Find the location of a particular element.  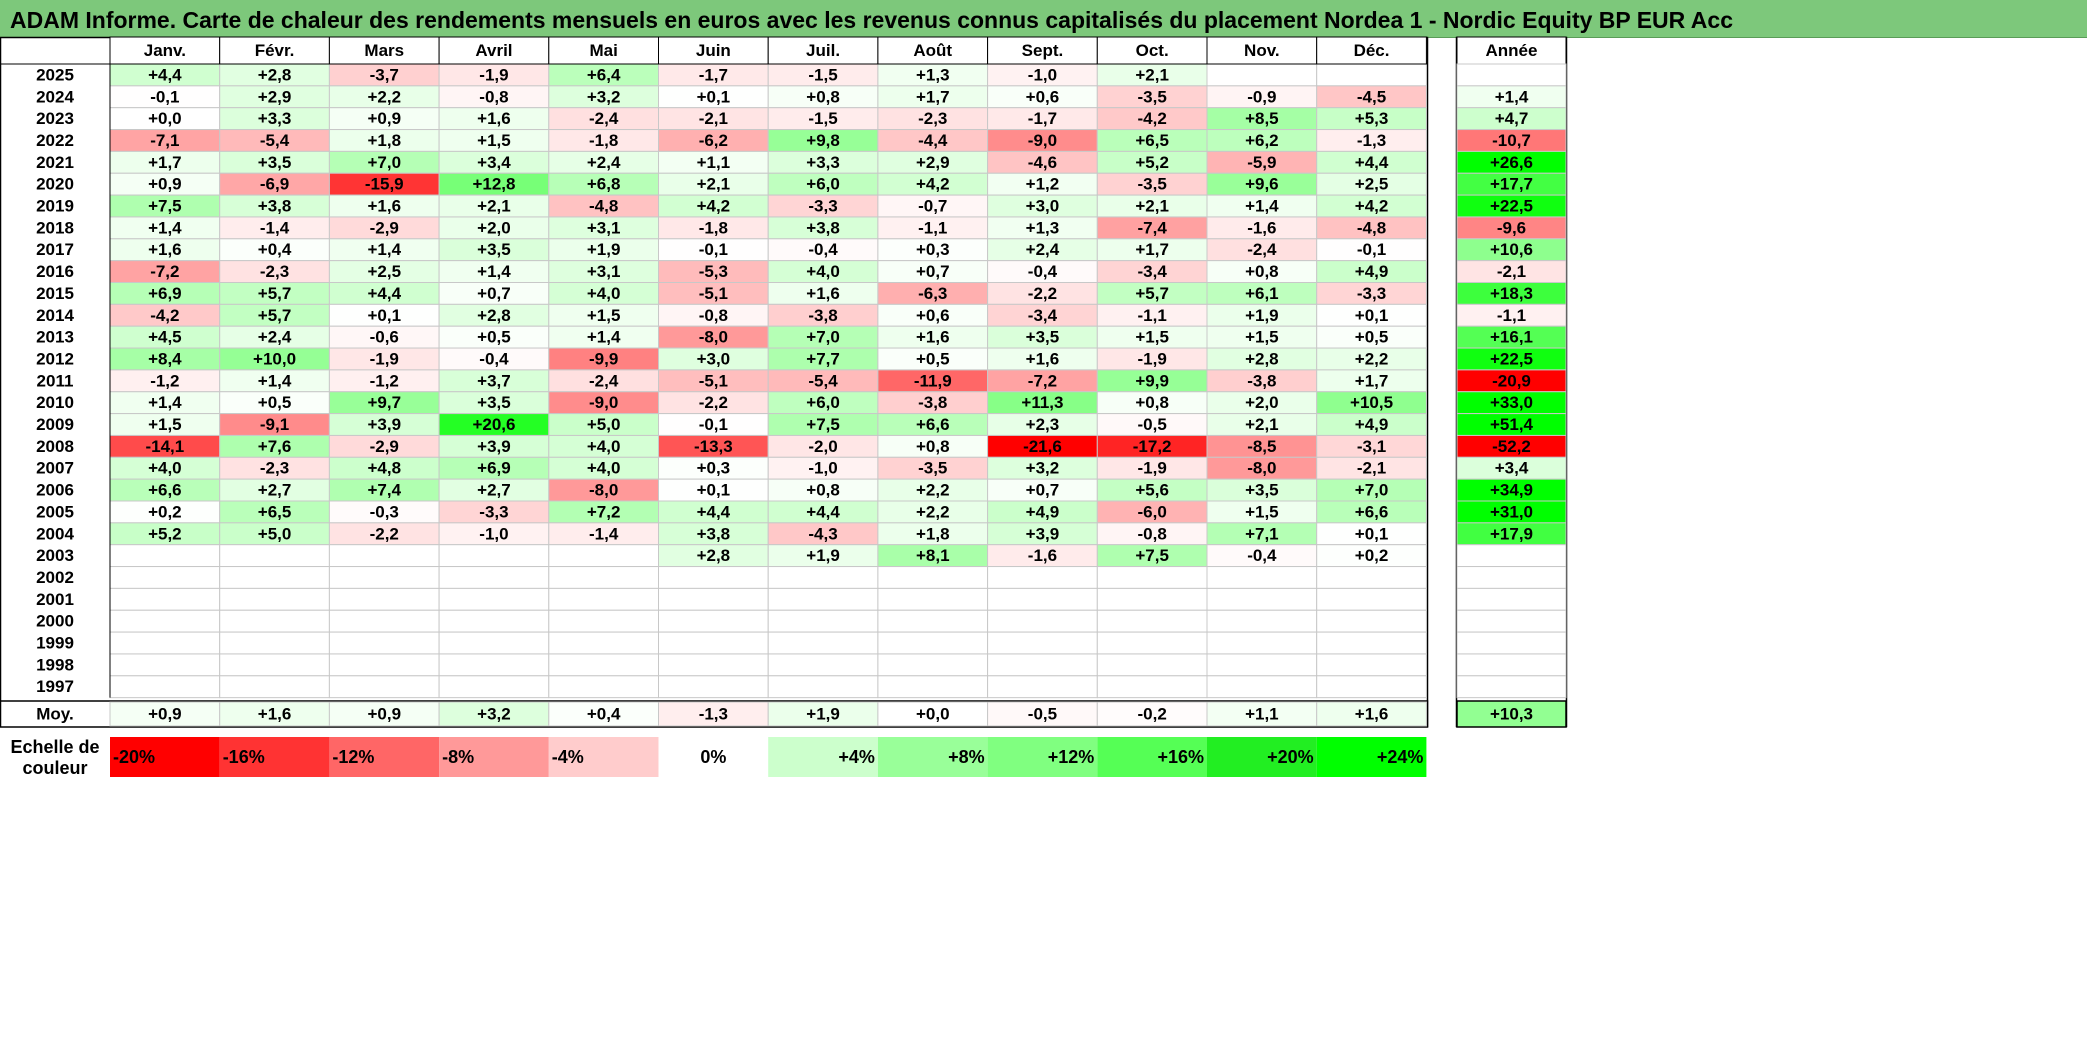

year-label: 1999 is located at coordinates (55, 643).